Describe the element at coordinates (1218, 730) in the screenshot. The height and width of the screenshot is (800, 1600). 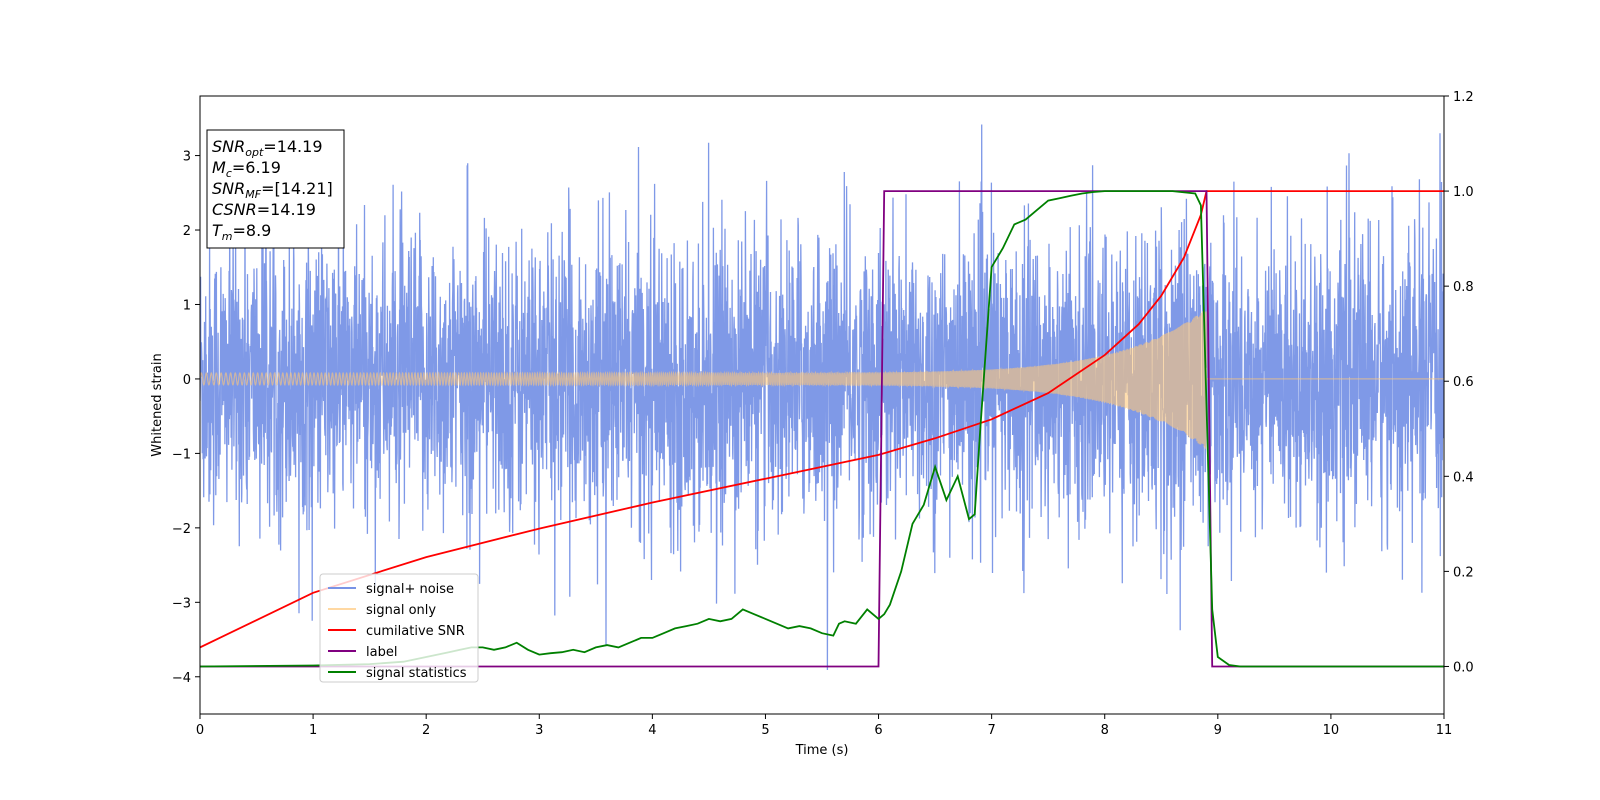
I see `x-tick-label: 9` at that location.